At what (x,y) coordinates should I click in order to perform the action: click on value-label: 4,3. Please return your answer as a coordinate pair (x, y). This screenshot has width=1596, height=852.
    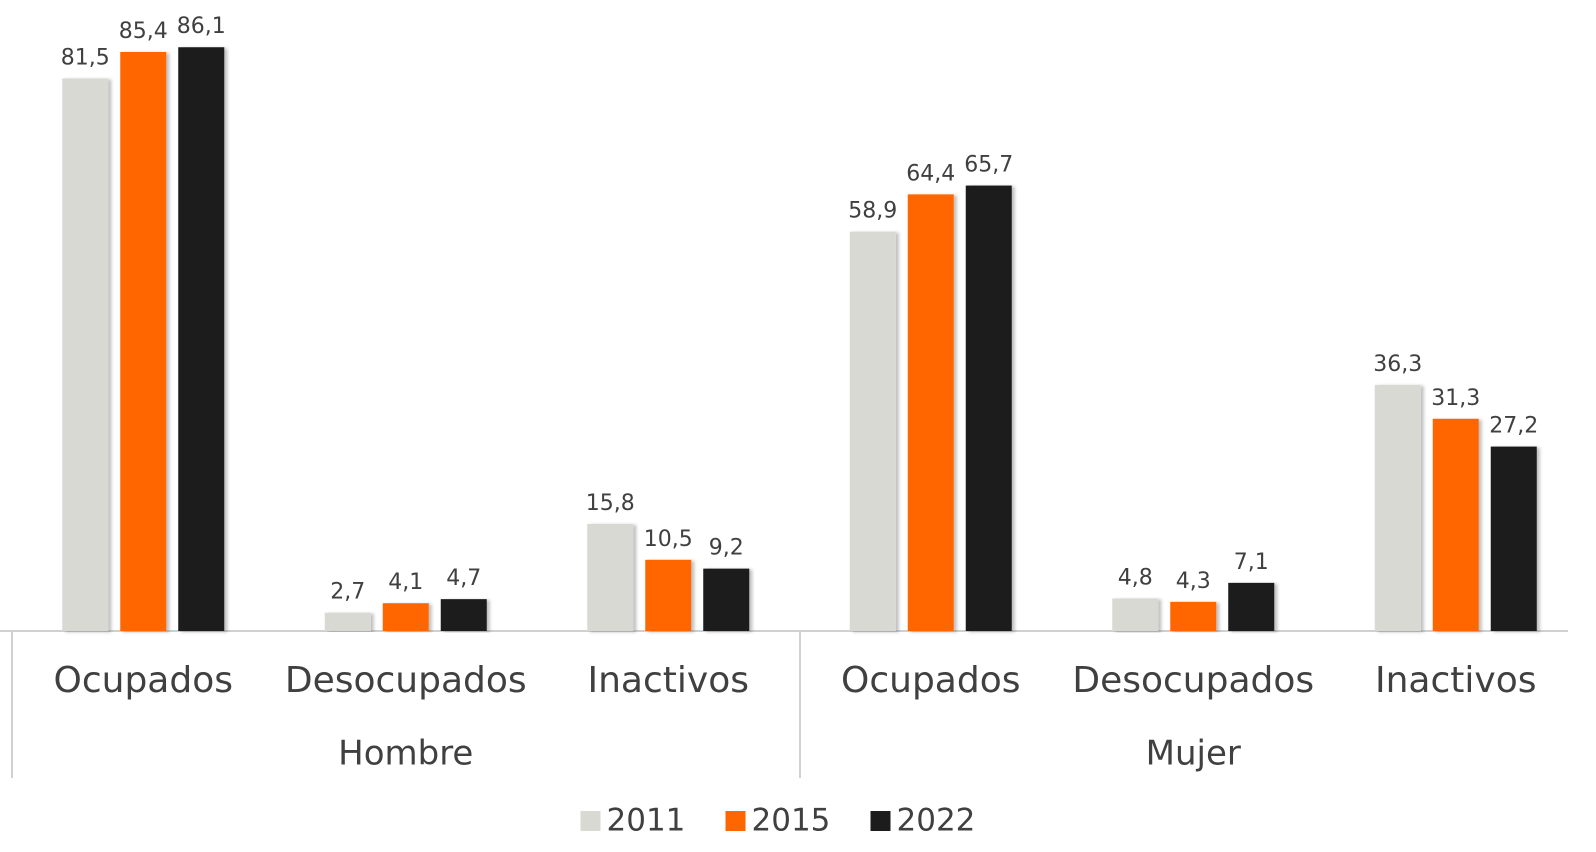
    Looking at the image, I should click on (1193, 581).